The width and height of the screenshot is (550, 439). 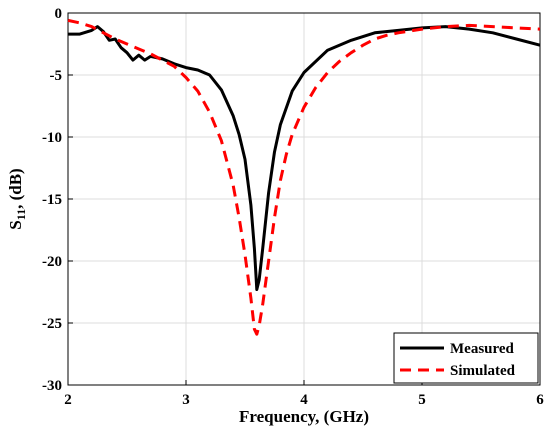 I want to click on y-tick-label: -10, so click(x=52, y=138).